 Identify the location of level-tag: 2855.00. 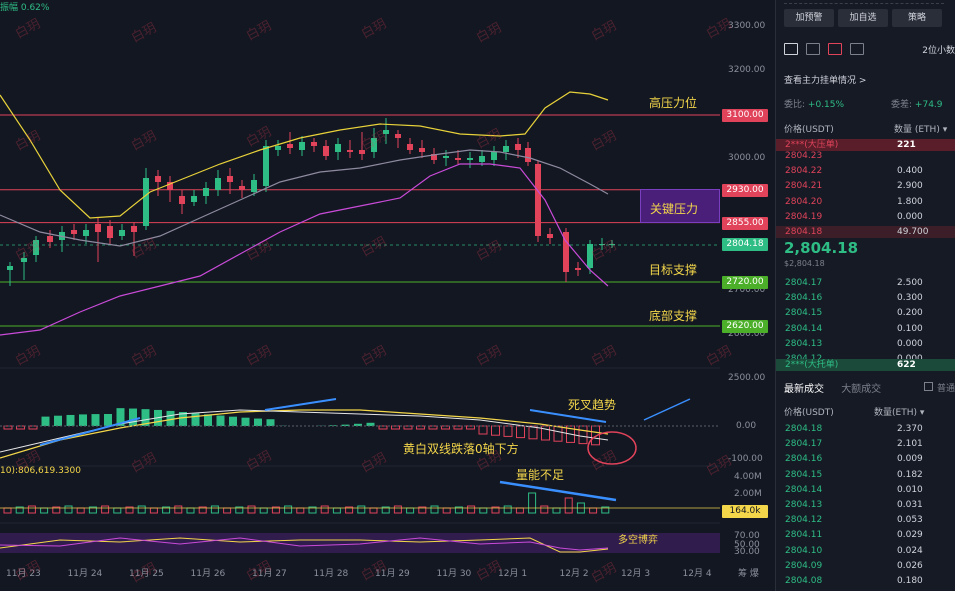
(745, 223).